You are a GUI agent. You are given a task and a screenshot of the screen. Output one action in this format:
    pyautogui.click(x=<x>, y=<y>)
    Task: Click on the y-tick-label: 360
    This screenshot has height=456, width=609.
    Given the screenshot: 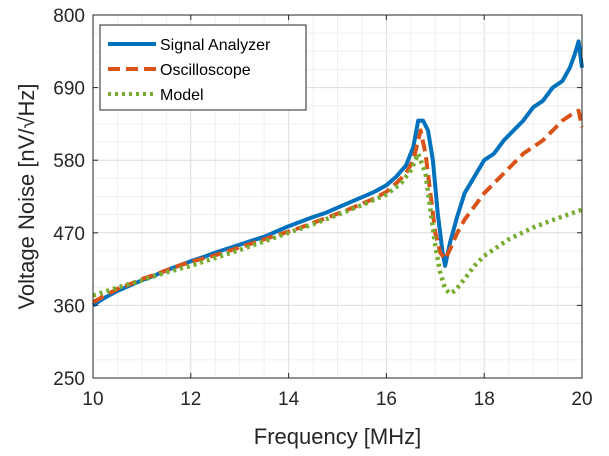 What is the action you would take?
    pyautogui.click(x=69, y=306)
    